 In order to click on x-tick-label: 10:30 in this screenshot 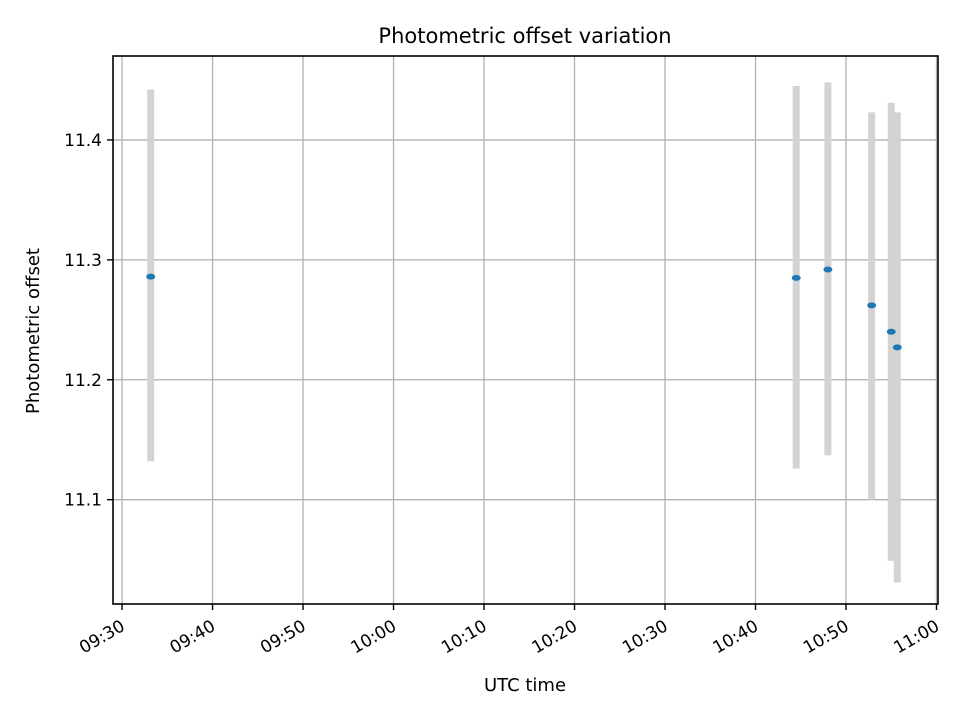, I will do `click(645, 637)`.